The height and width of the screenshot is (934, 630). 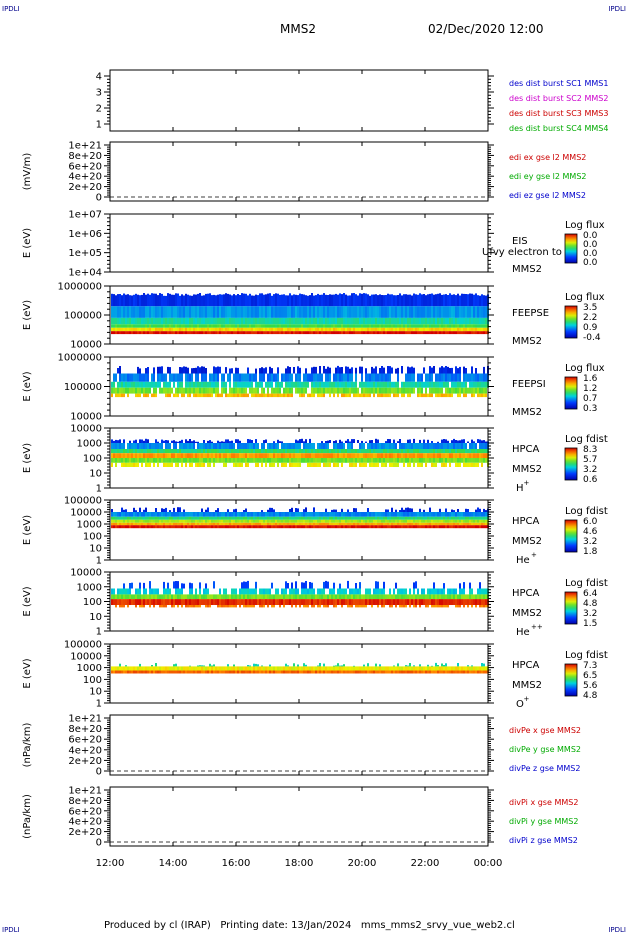 I want to click on corner-label-bottom-left: IPDLI, so click(x=11, y=930).